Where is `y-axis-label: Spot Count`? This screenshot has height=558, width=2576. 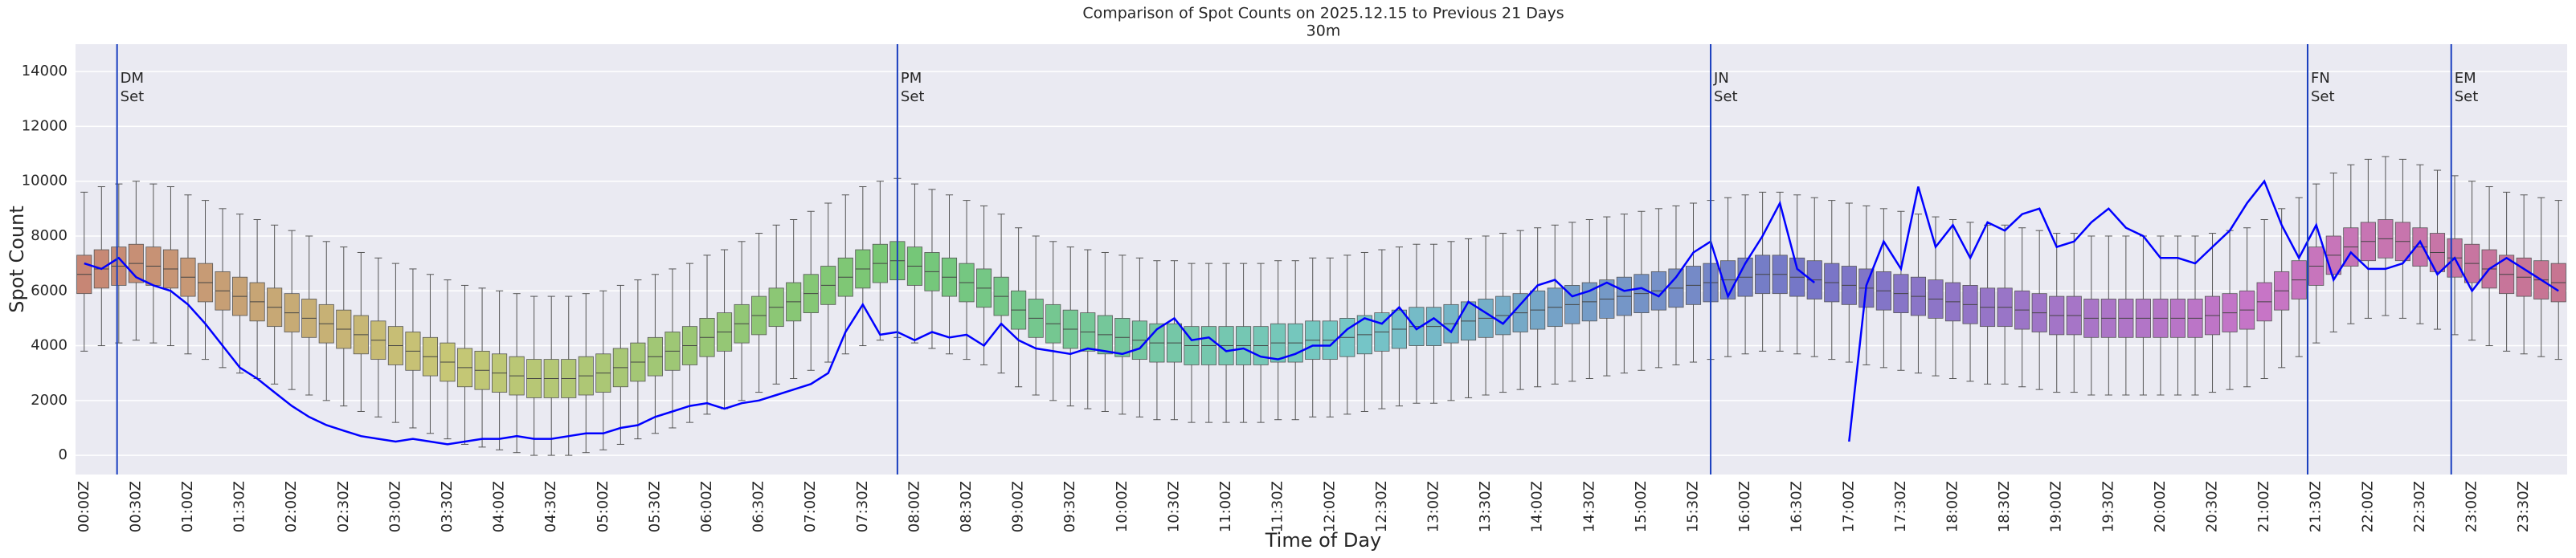
y-axis-label: Spot Count is located at coordinates (17, 259).